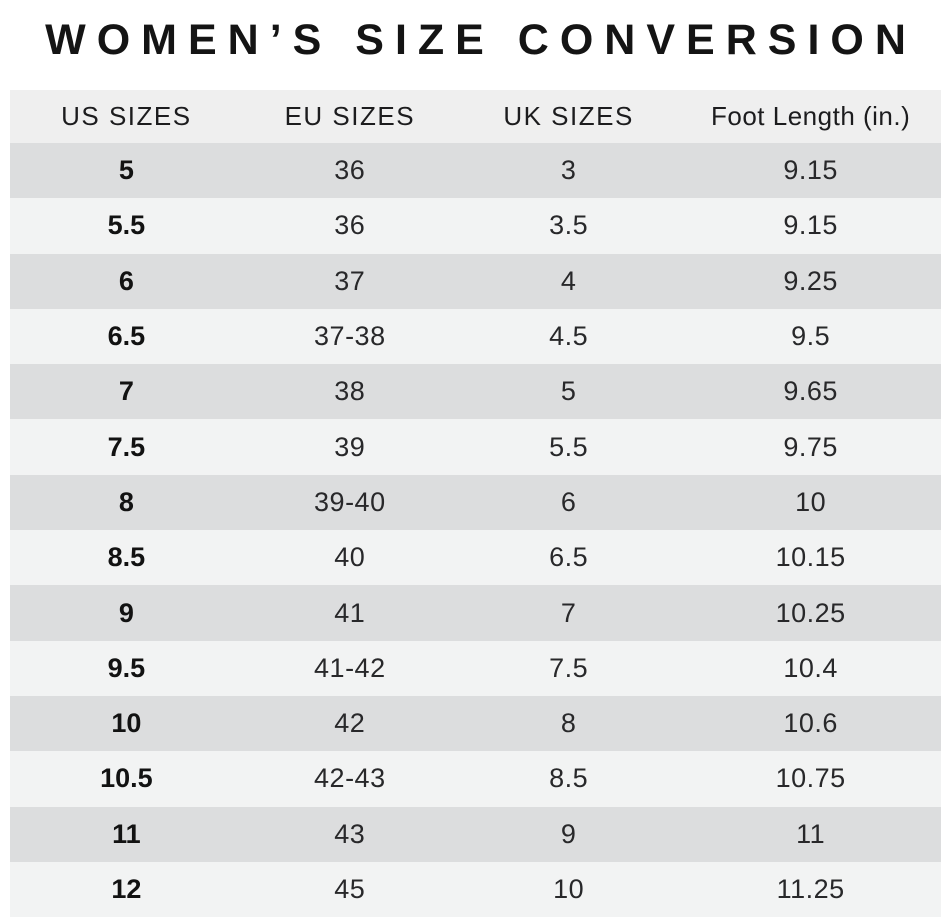  I want to click on foot-length-cell: 11.25, so click(810, 889).